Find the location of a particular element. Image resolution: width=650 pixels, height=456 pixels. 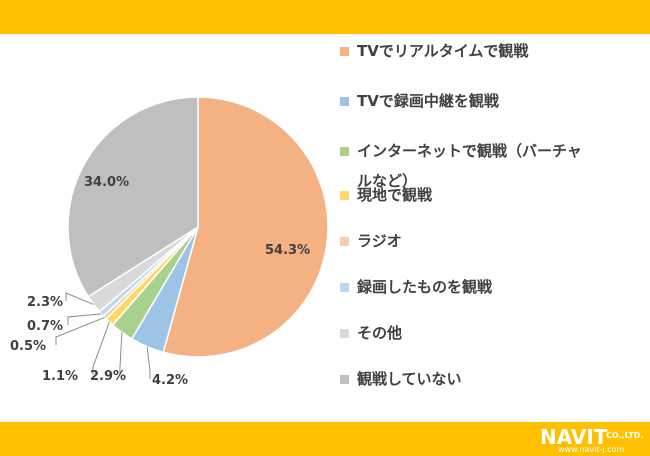

leader-lines is located at coordinates (103, 335).